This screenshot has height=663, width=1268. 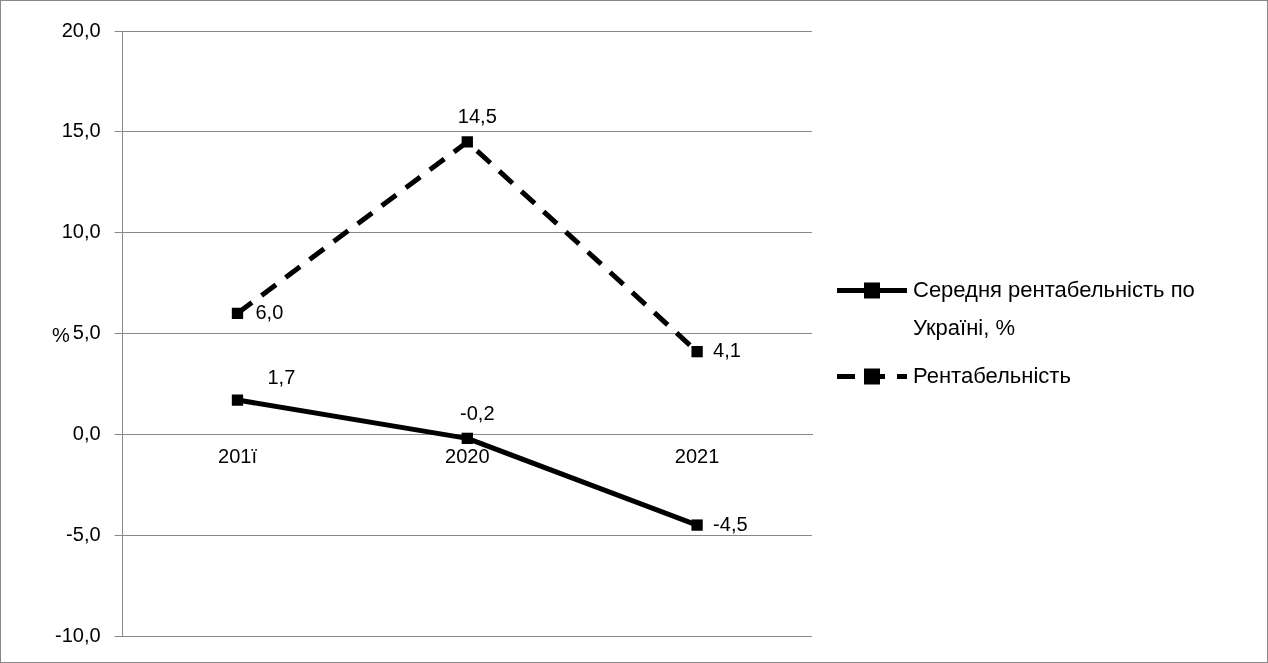 What do you see at coordinates (727, 350) in the screenshot?
I see `data-label: 4,1` at bounding box center [727, 350].